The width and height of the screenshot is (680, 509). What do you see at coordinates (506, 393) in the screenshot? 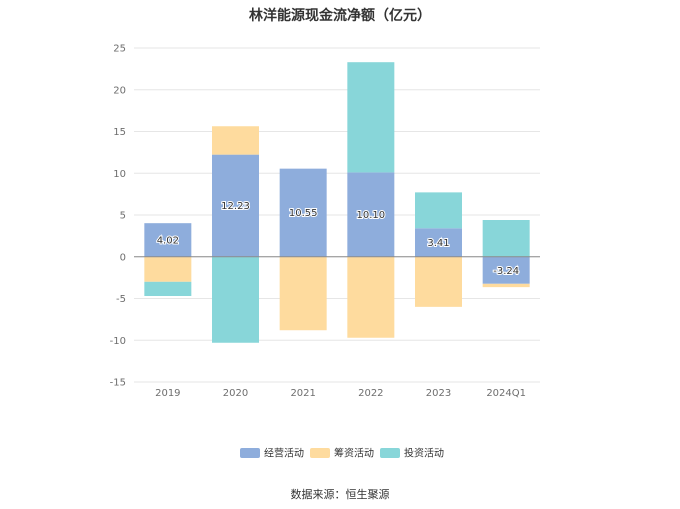
I see `x-tick-label: 2024Q1` at bounding box center [506, 393].